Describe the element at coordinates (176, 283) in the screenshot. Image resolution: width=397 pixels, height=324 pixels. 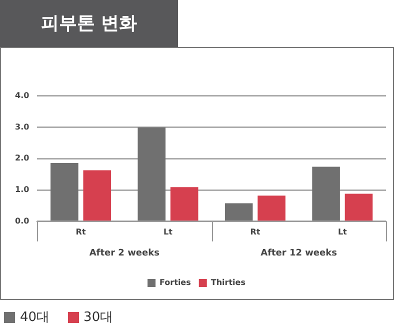
I see `legend-label: Forties` at that location.